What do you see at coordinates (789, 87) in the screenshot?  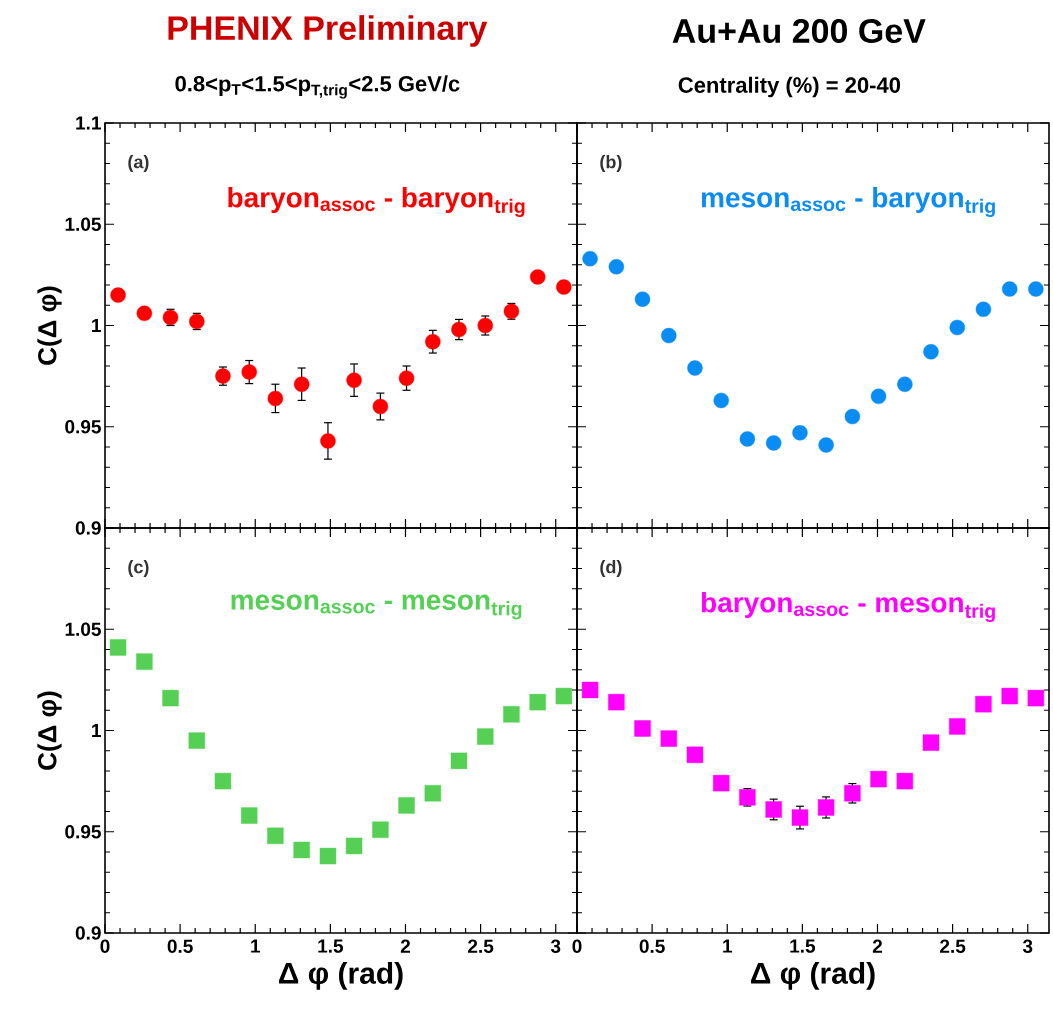 I see `chart-subtitle: Centrality (%) = 20-40` at bounding box center [789, 87].